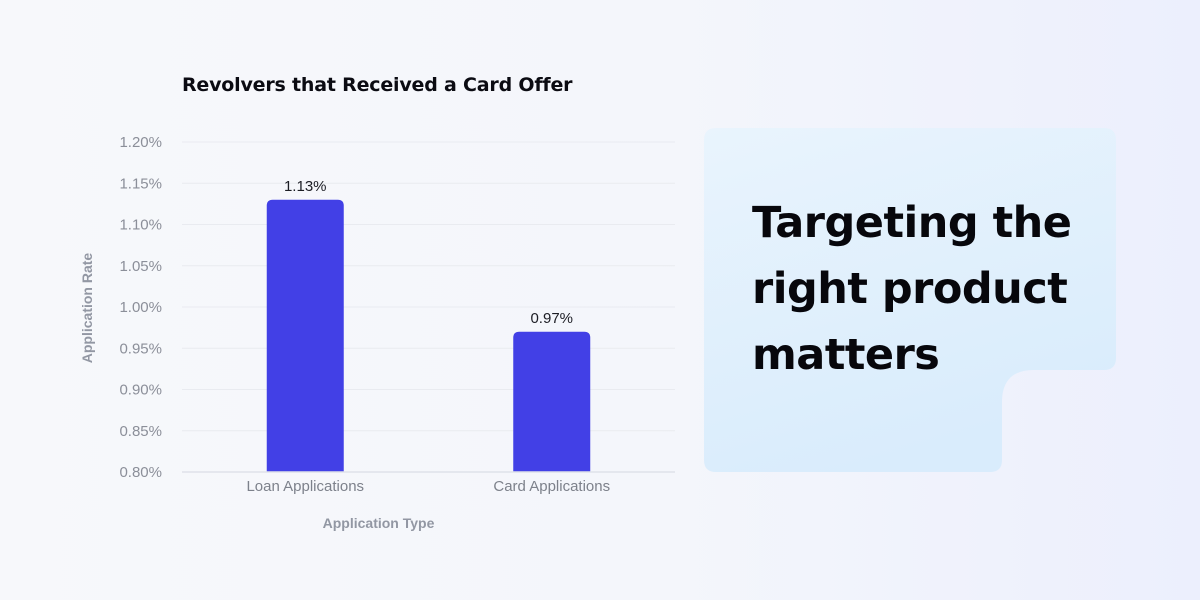  Describe the element at coordinates (846, 355) in the screenshot. I see `callout-line-3: matters` at that location.